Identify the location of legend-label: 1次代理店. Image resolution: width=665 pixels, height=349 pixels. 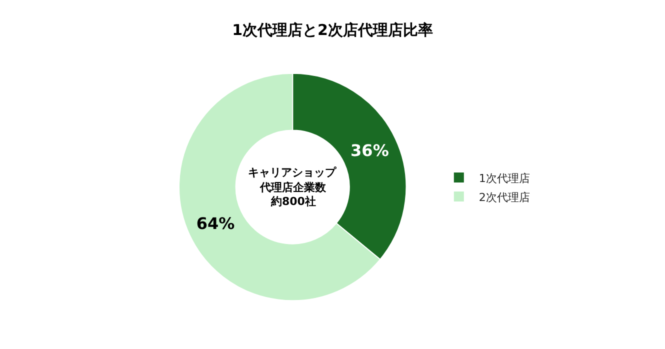
(504, 178).